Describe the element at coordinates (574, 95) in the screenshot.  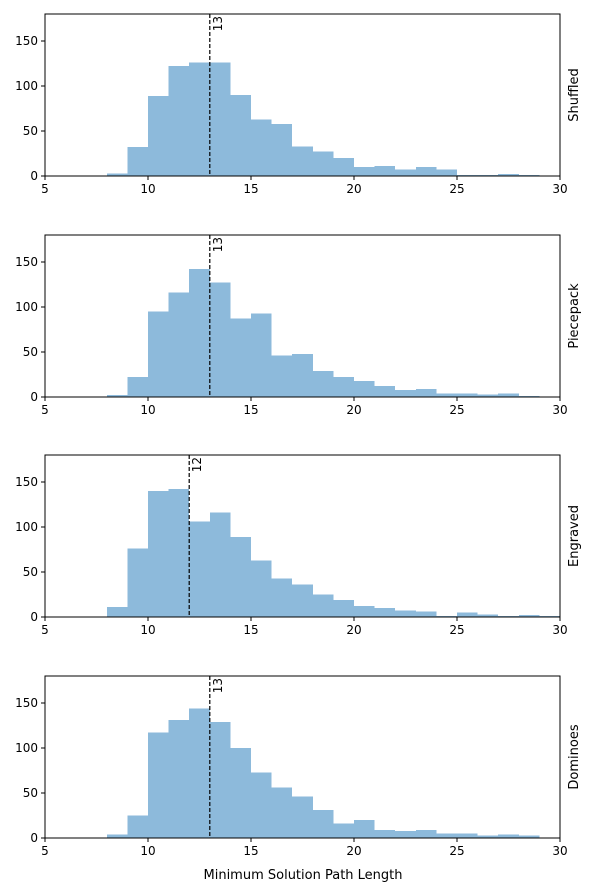
I see `panel-title: Shuffled` at that location.